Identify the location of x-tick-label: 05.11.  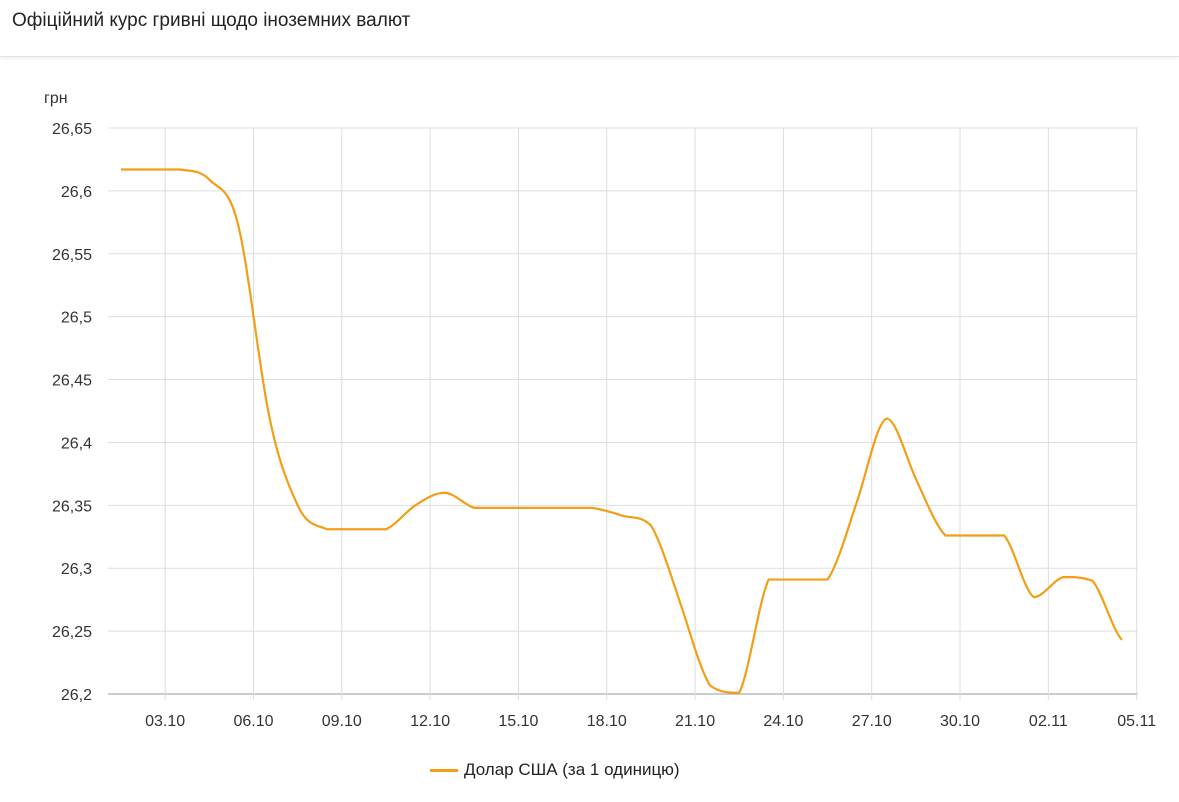
(1136, 721).